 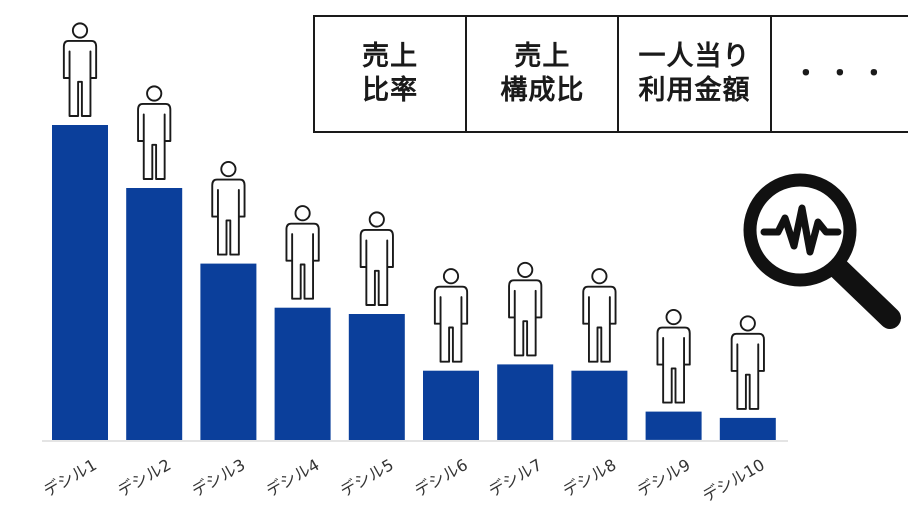 I want to click on metric-cell-spend-per-person: 一人当り 利用金額, so click(x=695, y=74).